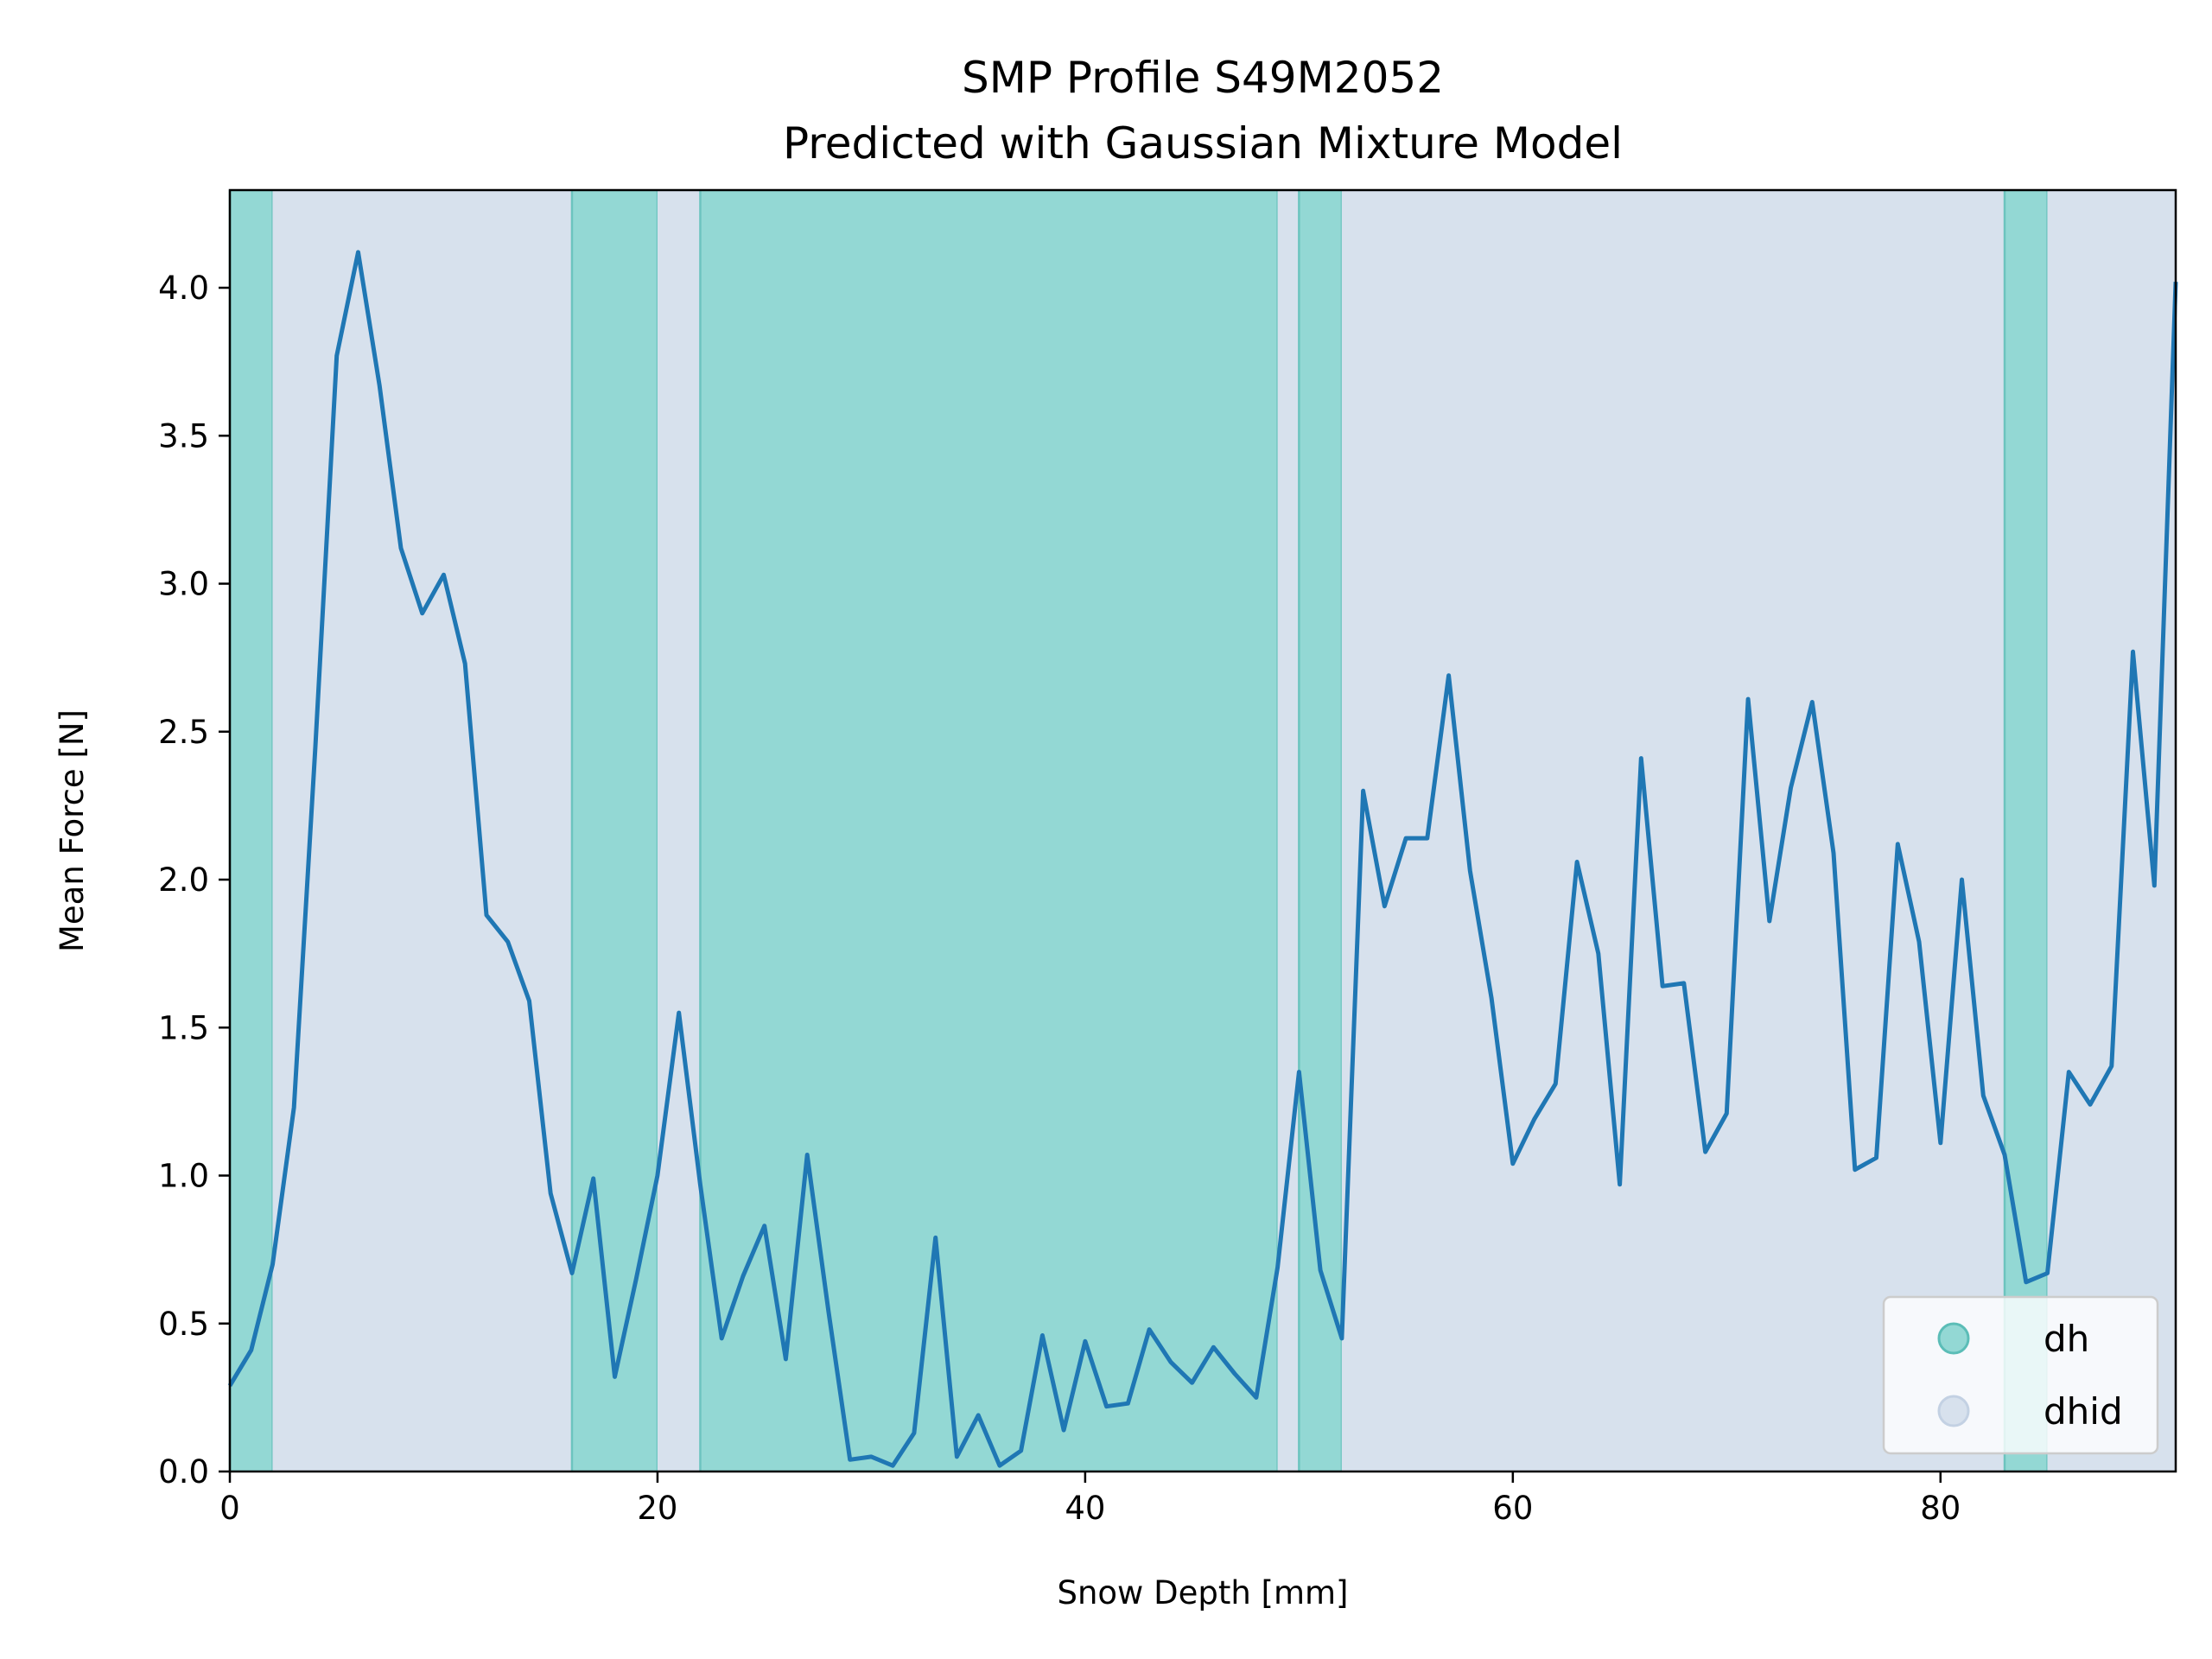 The image size is (2212, 1659). Describe the element at coordinates (2066, 1339) in the screenshot. I see `legend-label-dh: dh` at that location.